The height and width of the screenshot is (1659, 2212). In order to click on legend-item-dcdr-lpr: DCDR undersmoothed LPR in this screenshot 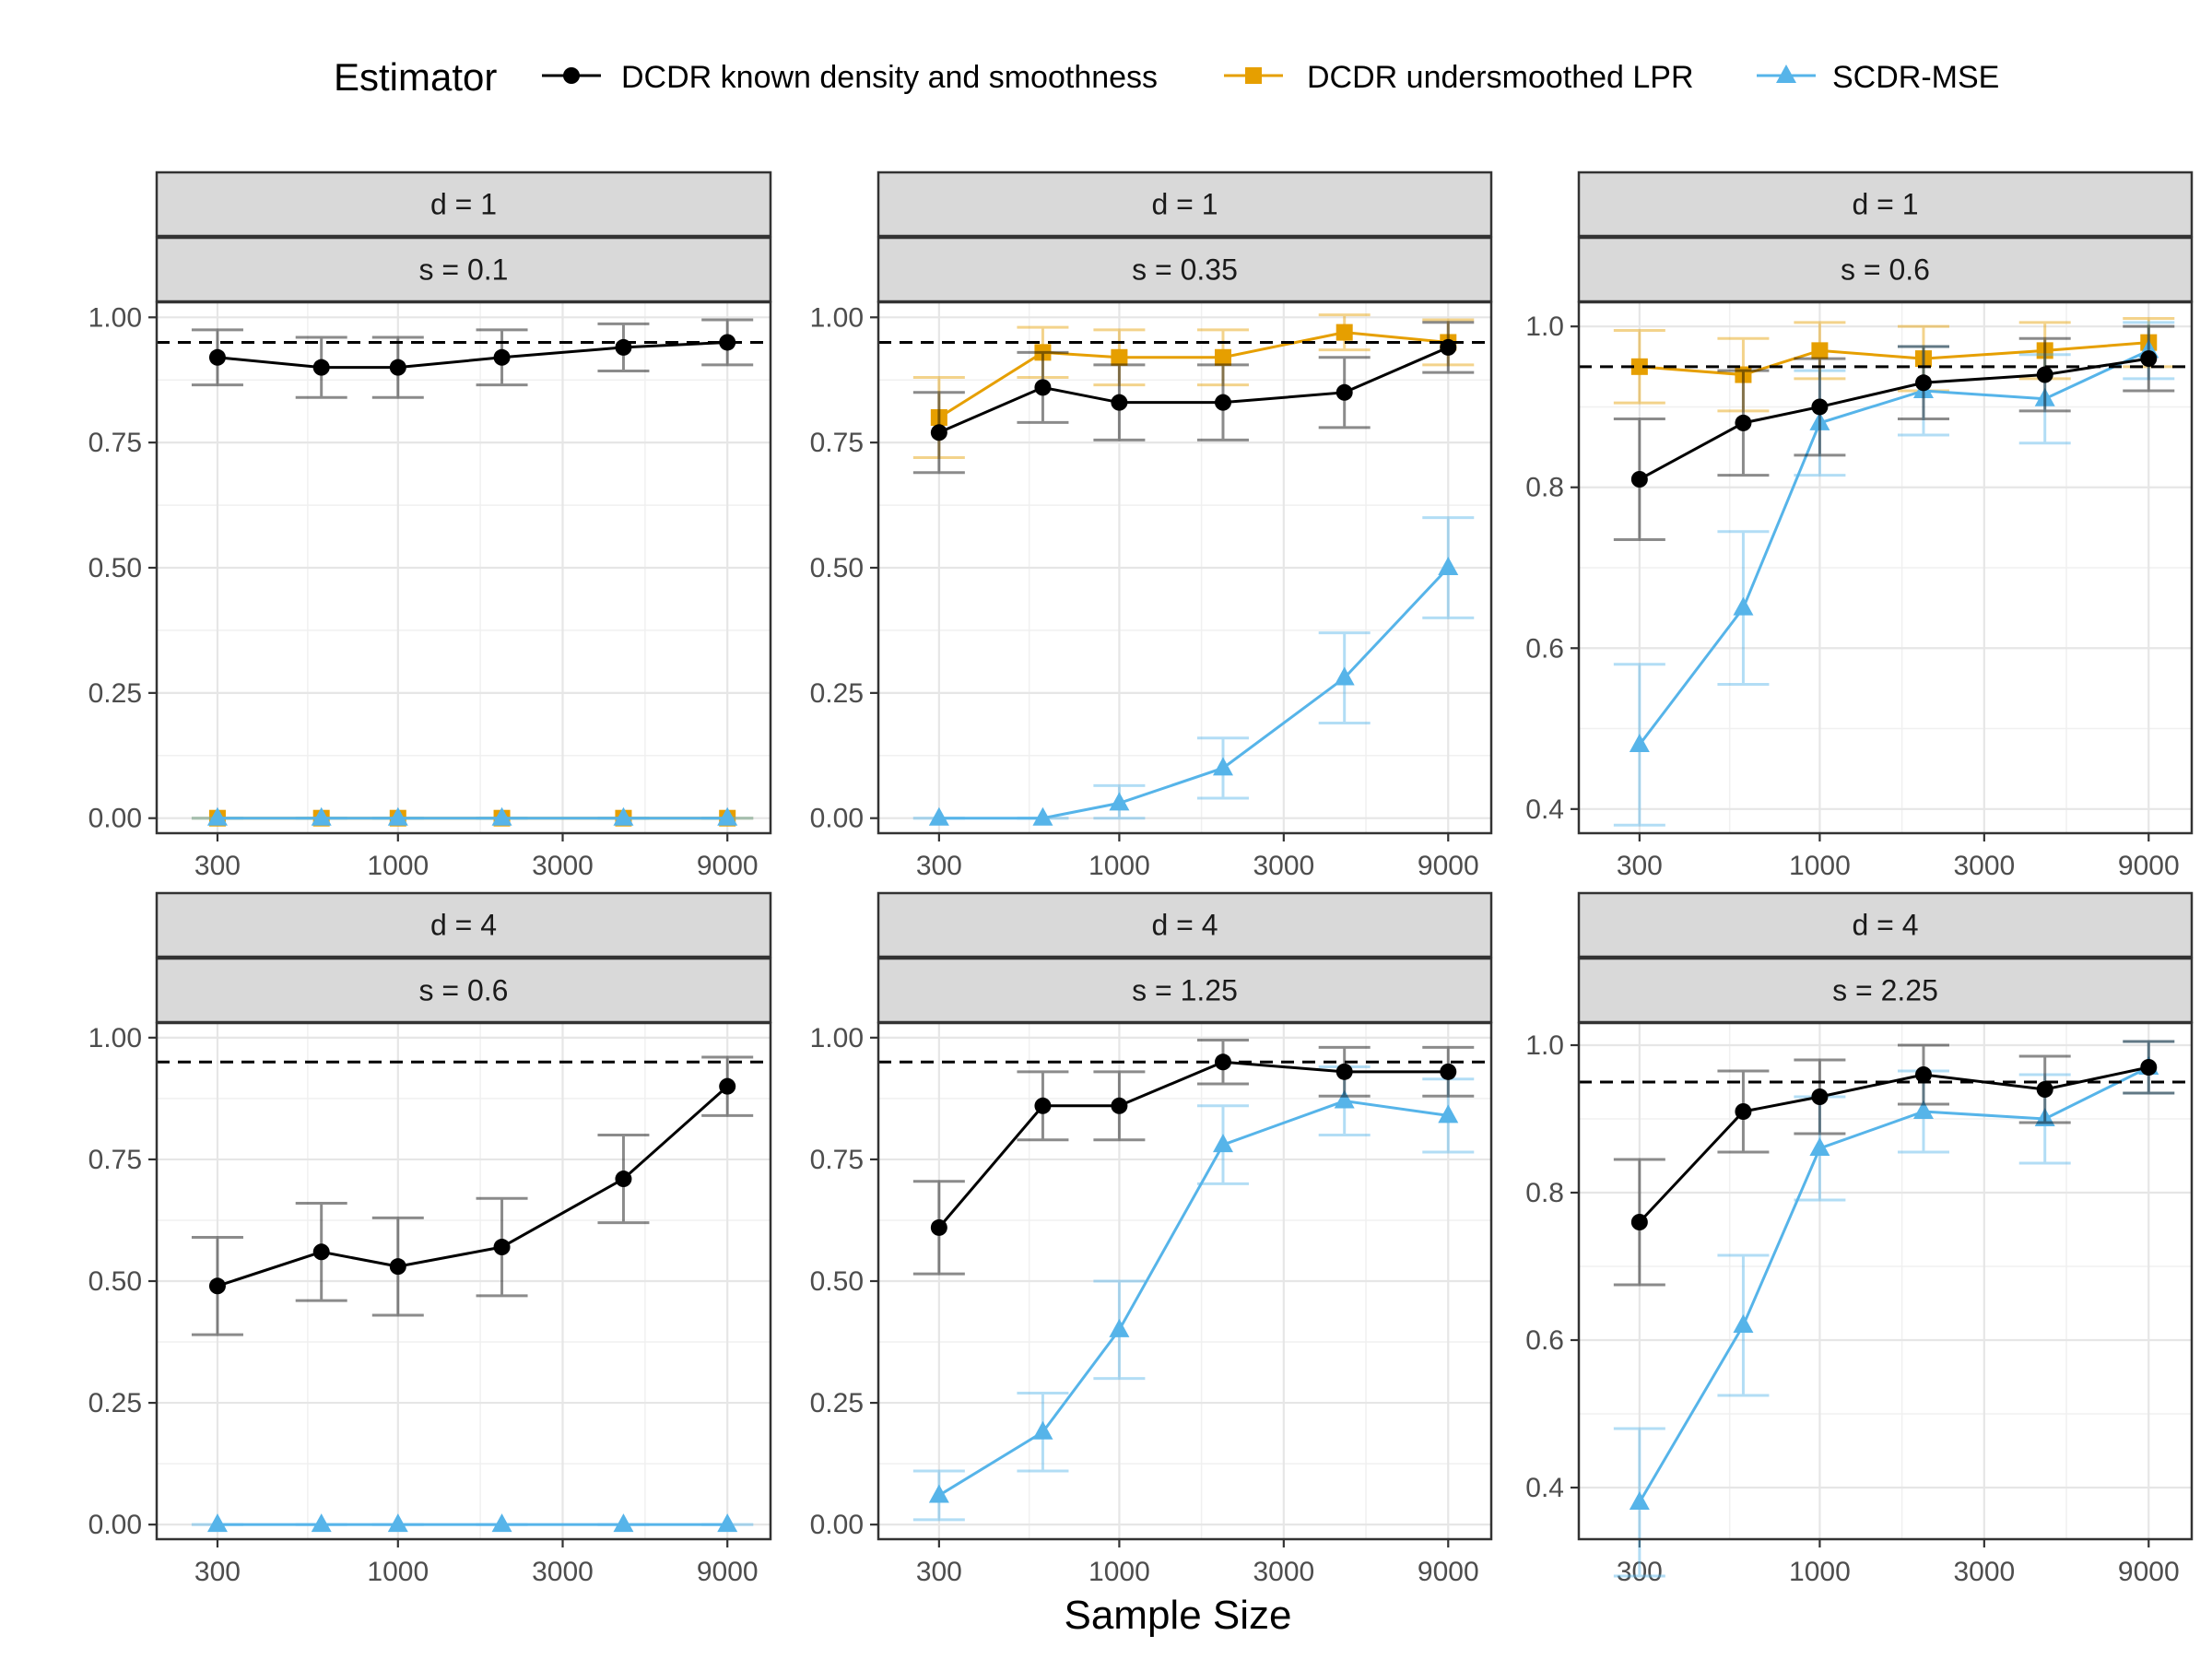, I will do `click(1459, 77)`.